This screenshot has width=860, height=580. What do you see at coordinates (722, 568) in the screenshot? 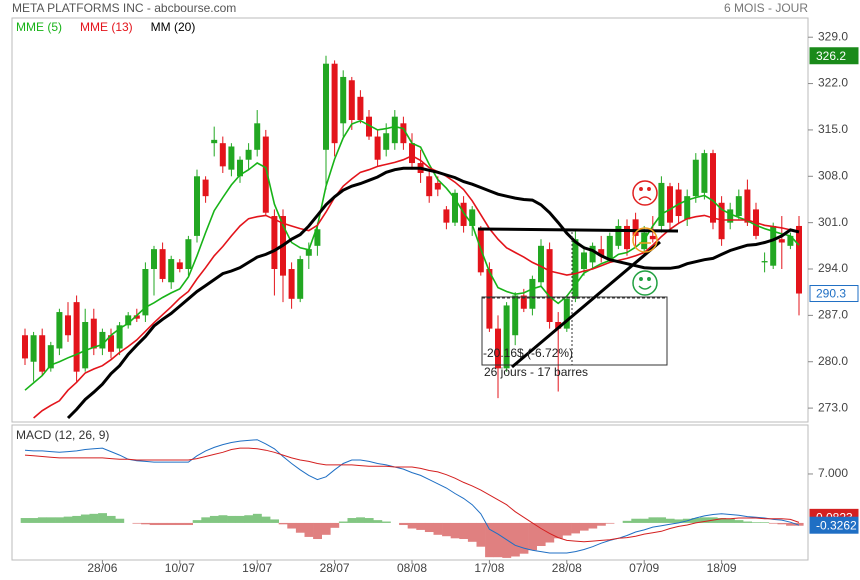
I see `x-tick-label: 18/09` at bounding box center [722, 568].